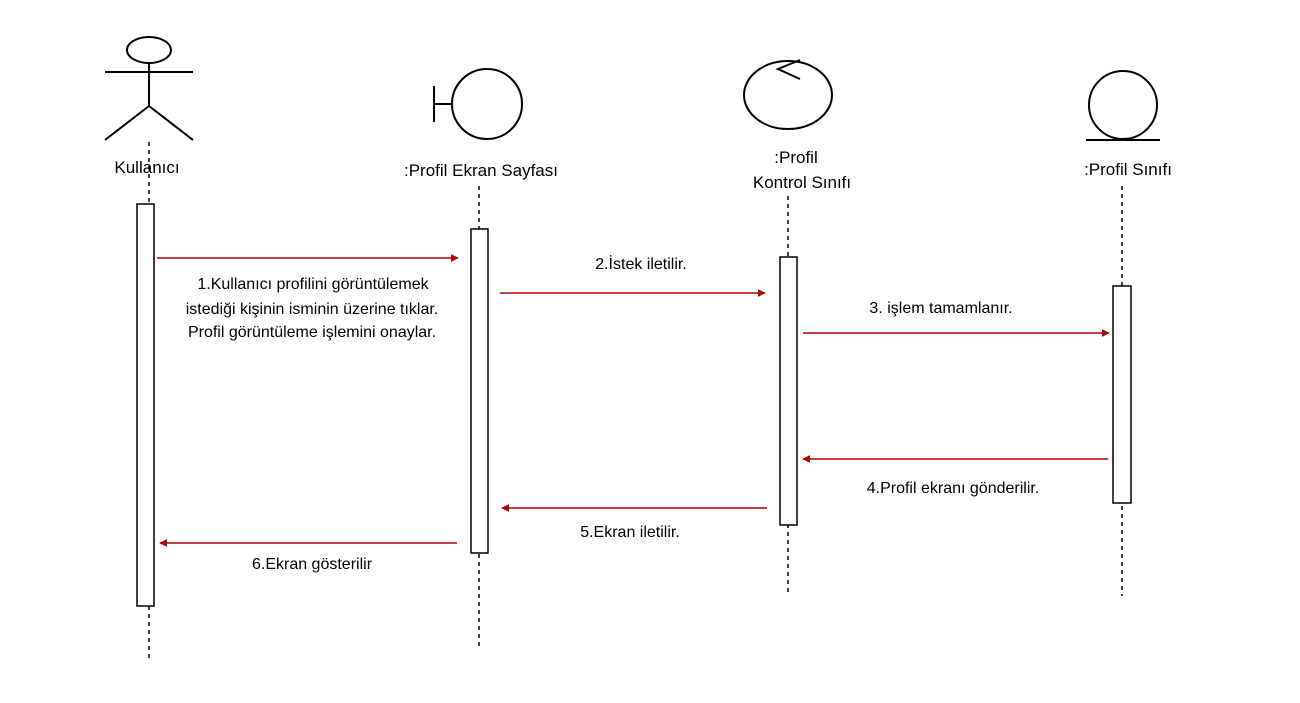  Describe the element at coordinates (953, 488) in the screenshot. I see `message-label: 4.Profil ekranı gönderilir.` at that location.